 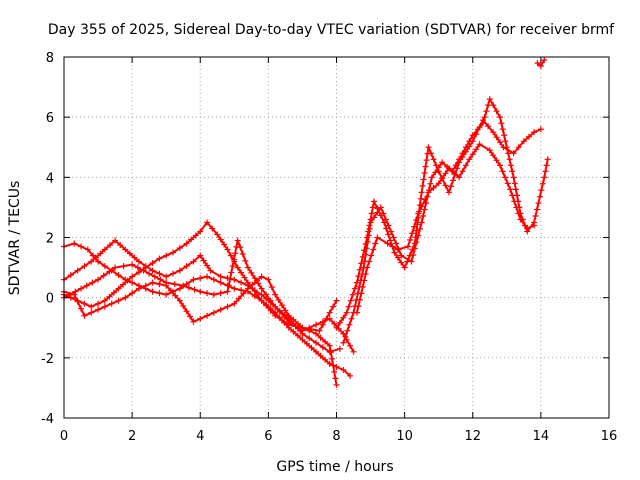 What do you see at coordinates (336, 436) in the screenshot?
I see `x-tick-label: 8` at bounding box center [336, 436].